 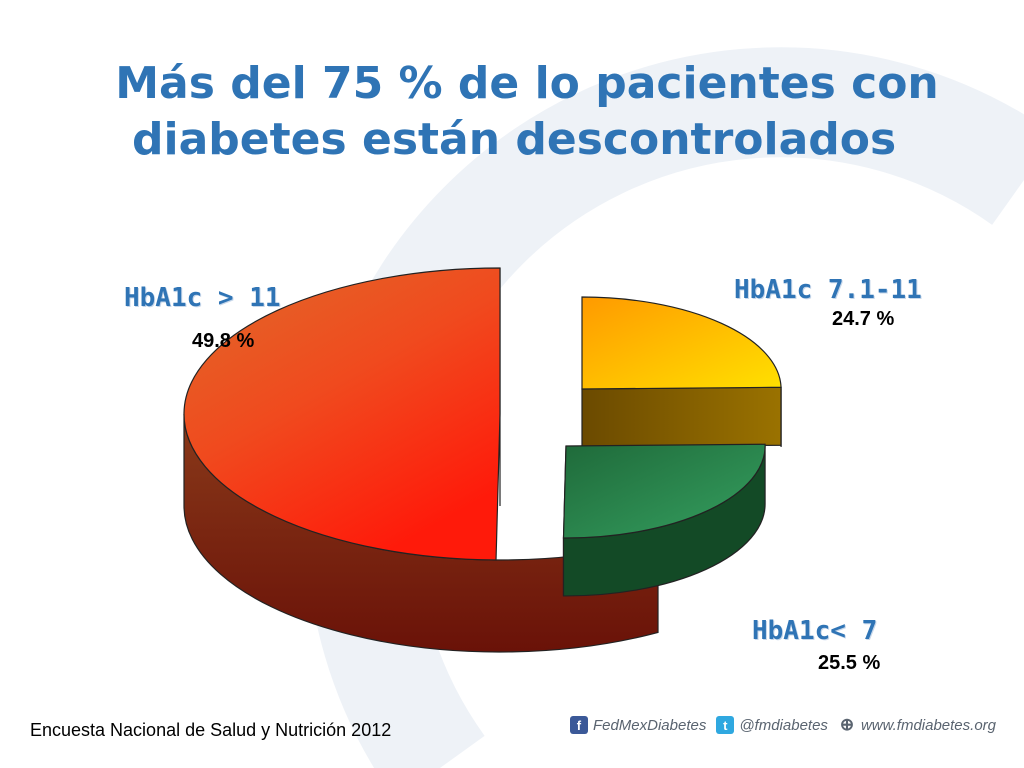 I want to click on label-value-low: 25.5 %, so click(x=849, y=663).